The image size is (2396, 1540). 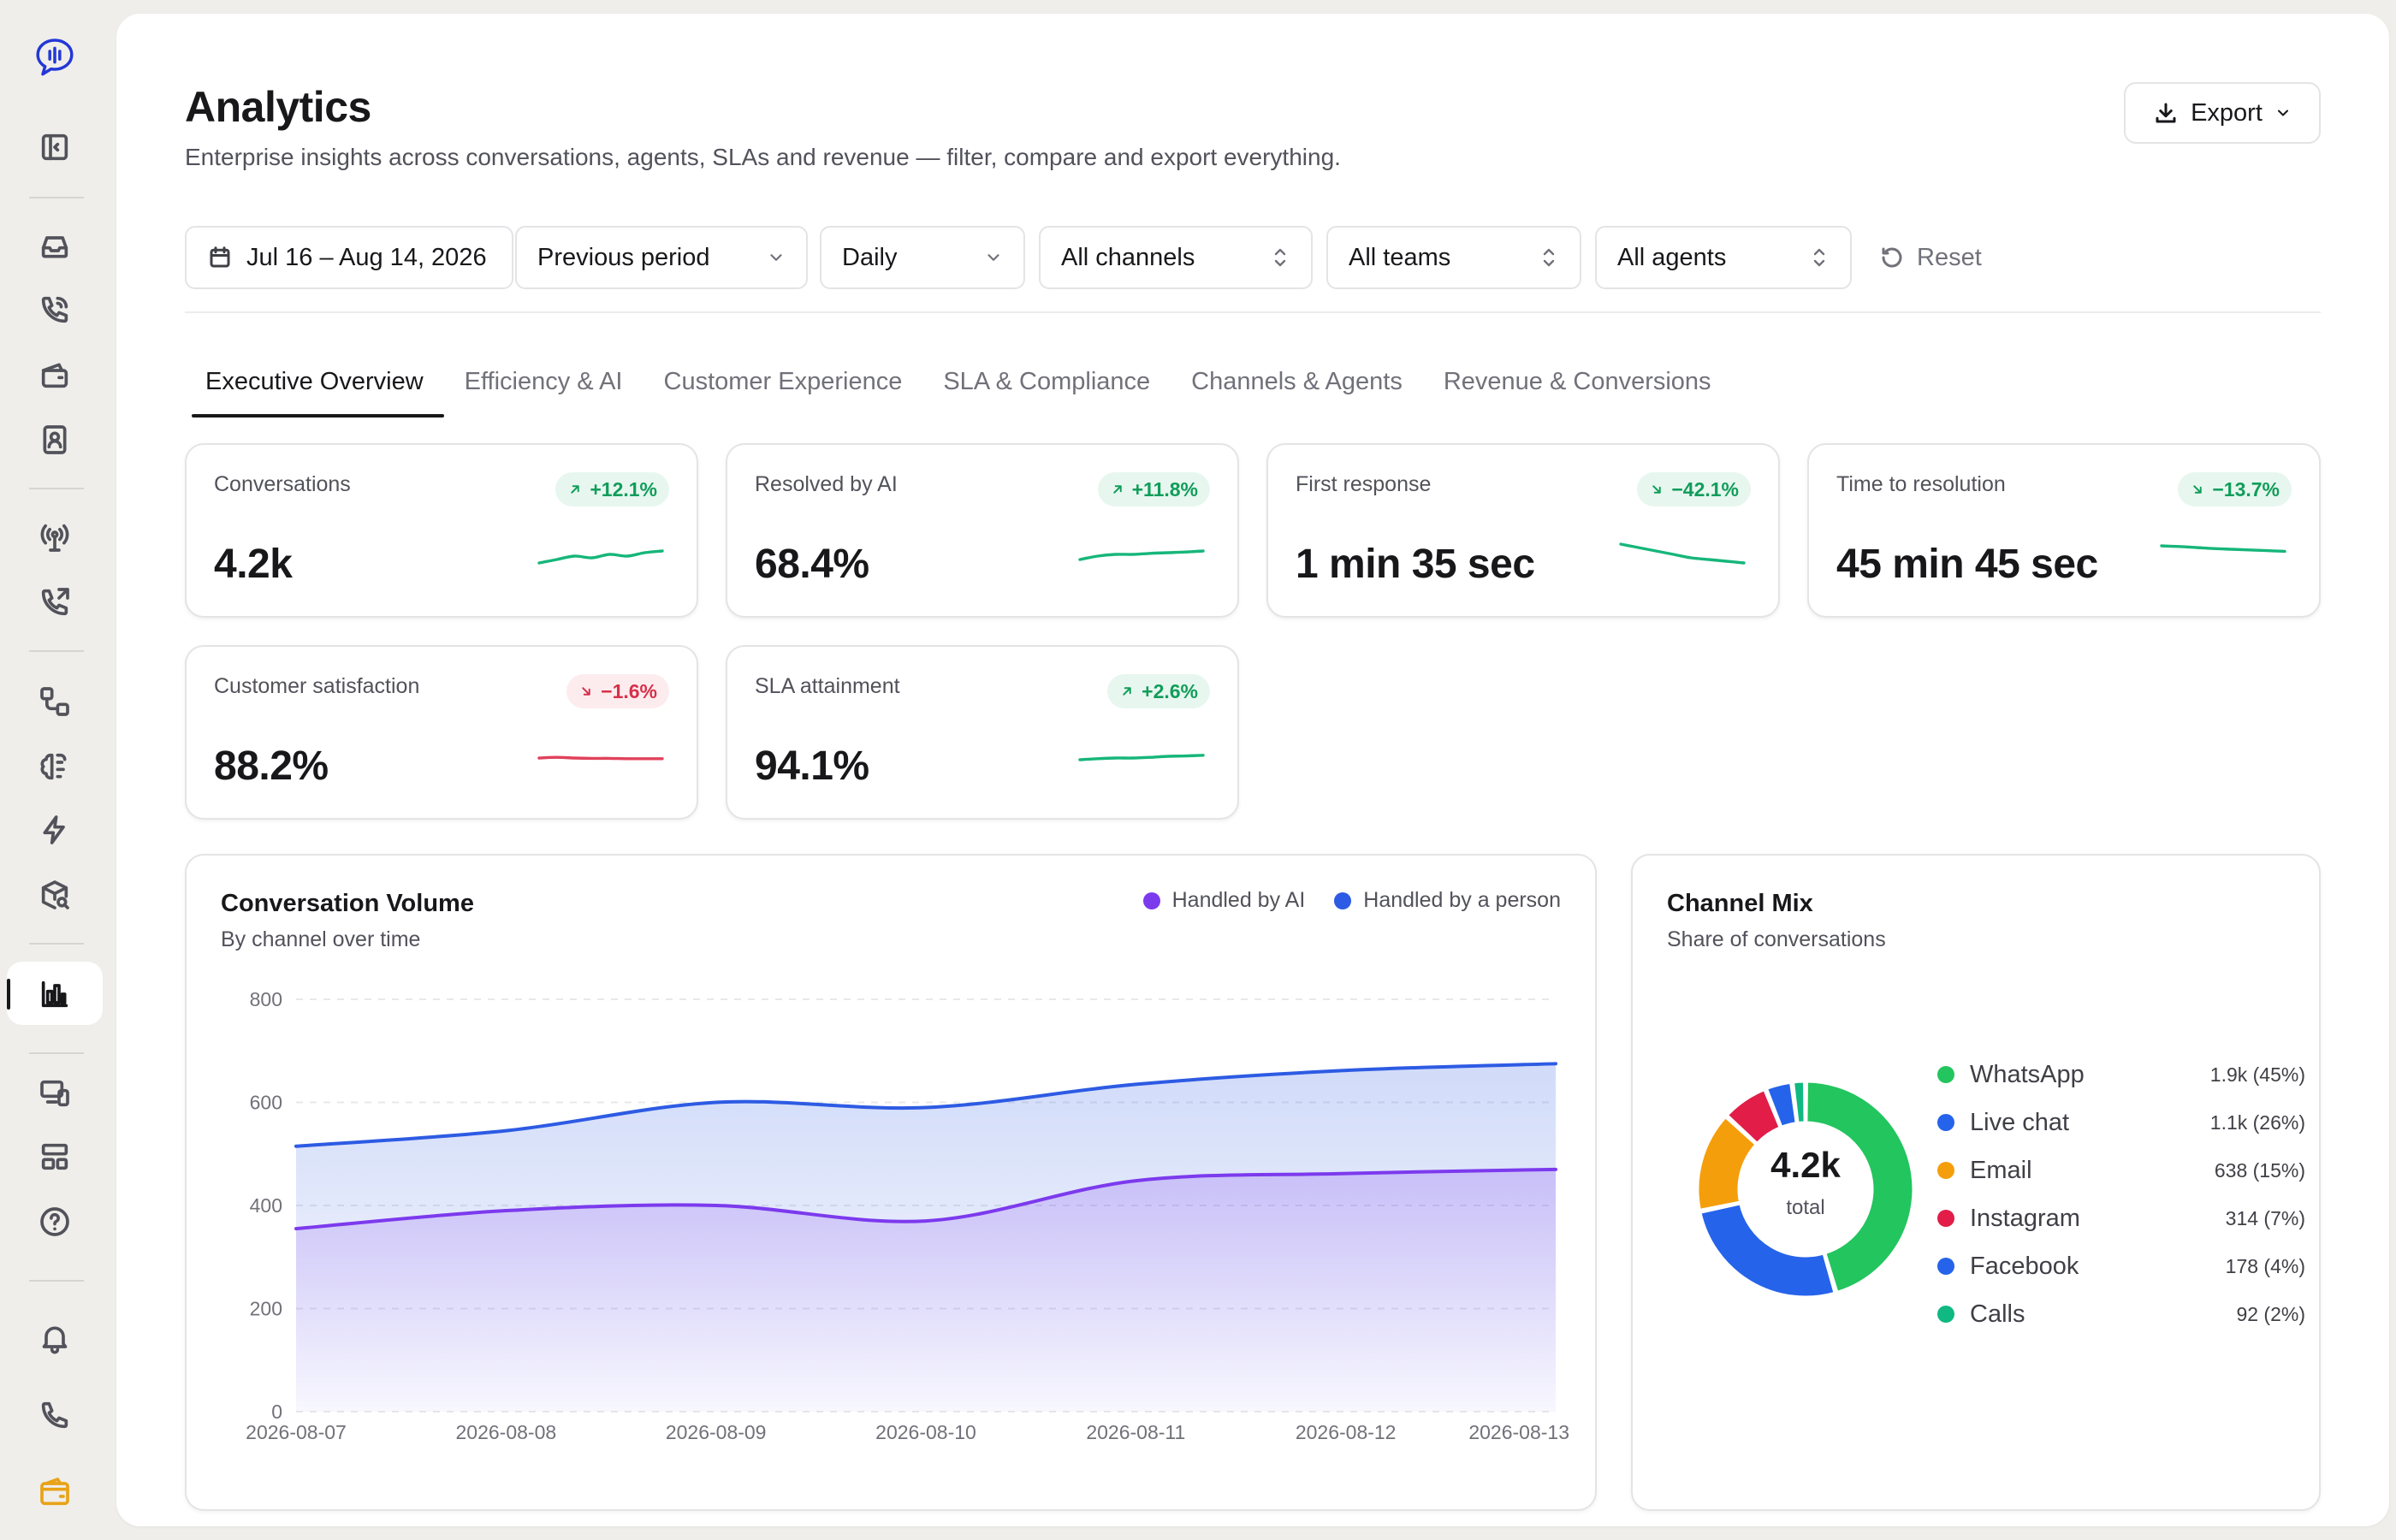 What do you see at coordinates (1047, 381) in the screenshot?
I see `tab-sla-compliance: SLA & Compliance` at bounding box center [1047, 381].